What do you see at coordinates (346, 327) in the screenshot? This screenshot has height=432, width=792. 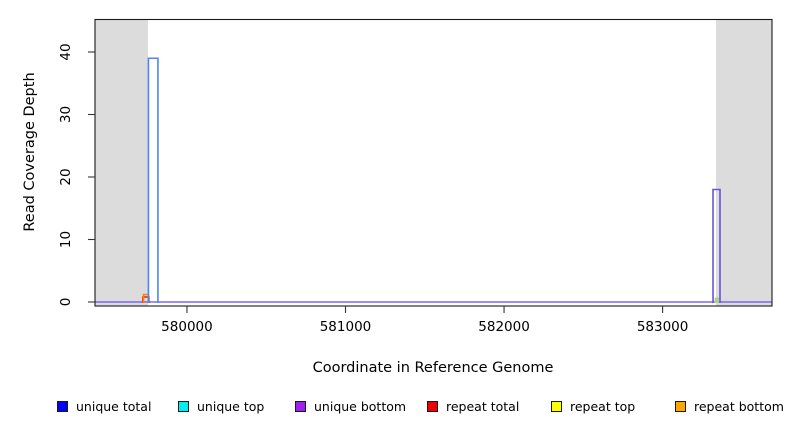 I see `x-tick-label: 581000` at bounding box center [346, 327].